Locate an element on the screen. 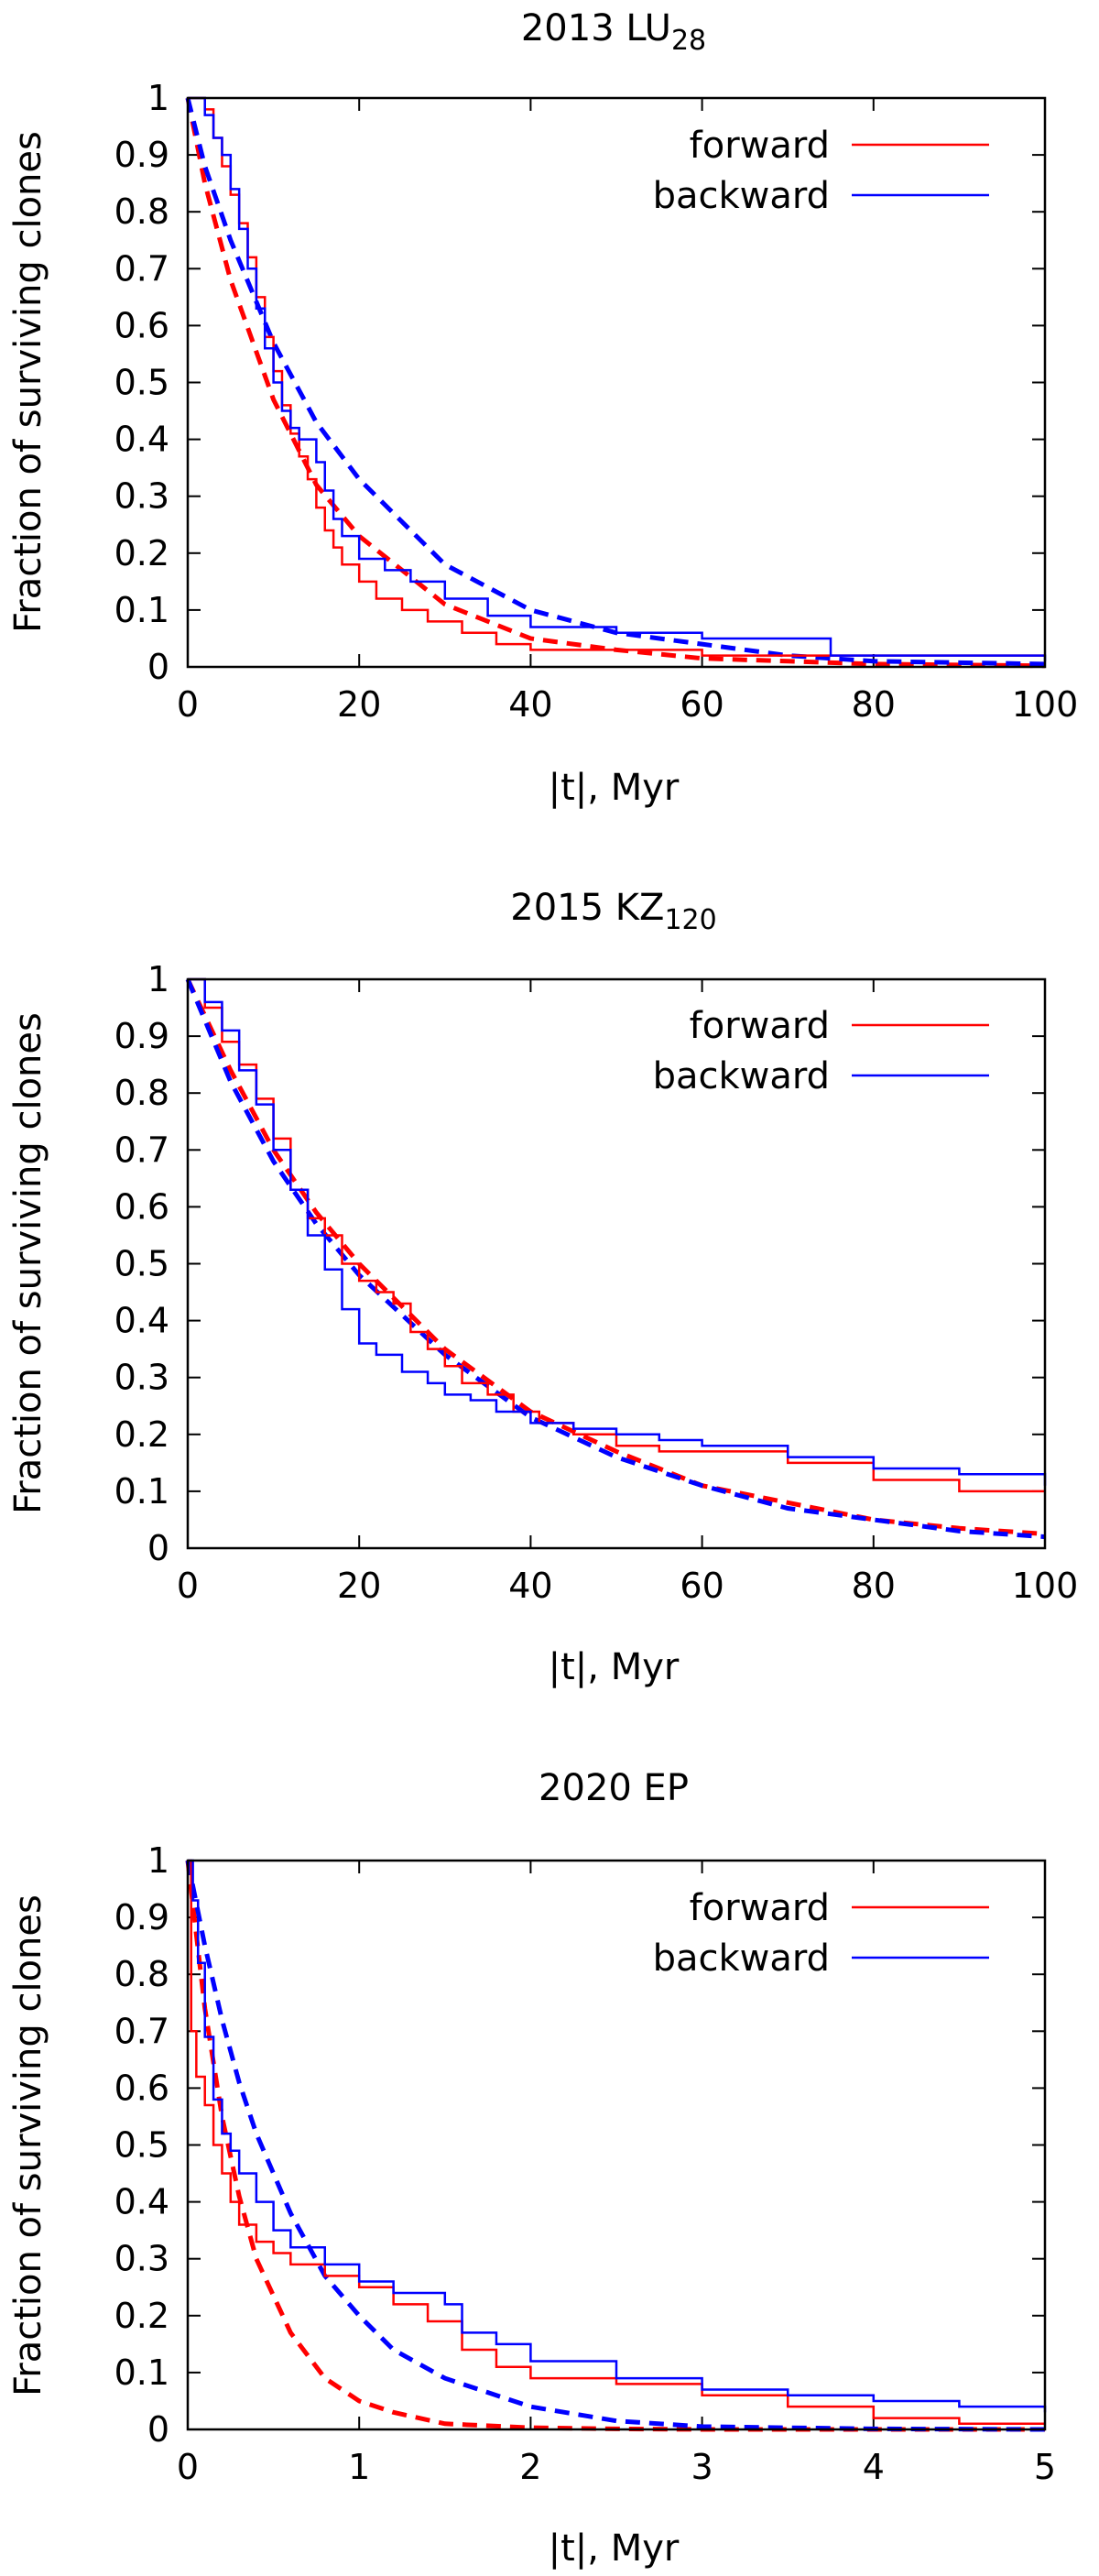  x-tick-label: 3 is located at coordinates (702, 2467).